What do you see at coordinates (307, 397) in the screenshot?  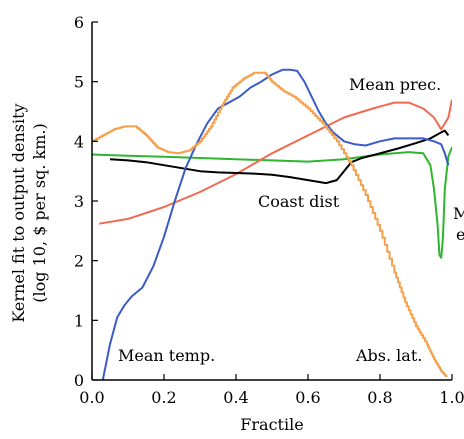 I see `x-tick-label: 0.6` at bounding box center [307, 397].